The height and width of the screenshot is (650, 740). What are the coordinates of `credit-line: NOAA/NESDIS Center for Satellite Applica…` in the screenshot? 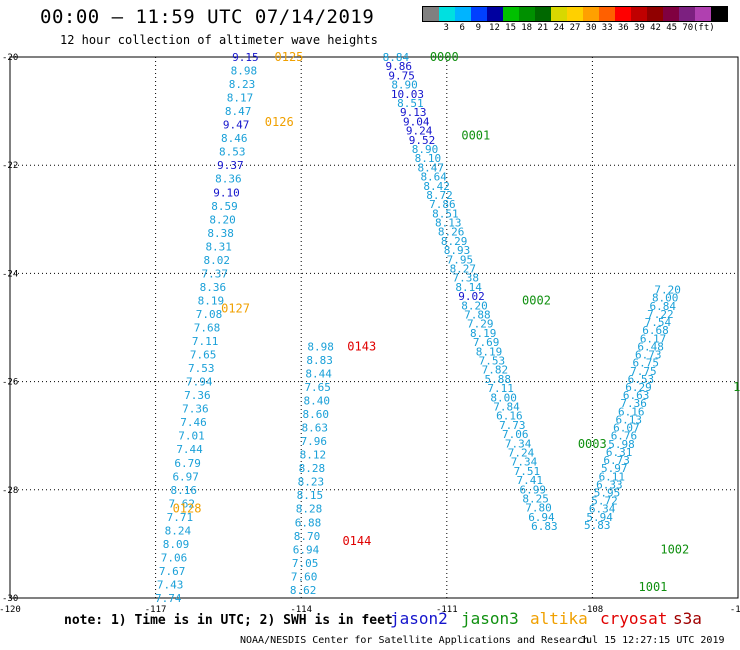 It's located at (415, 640).